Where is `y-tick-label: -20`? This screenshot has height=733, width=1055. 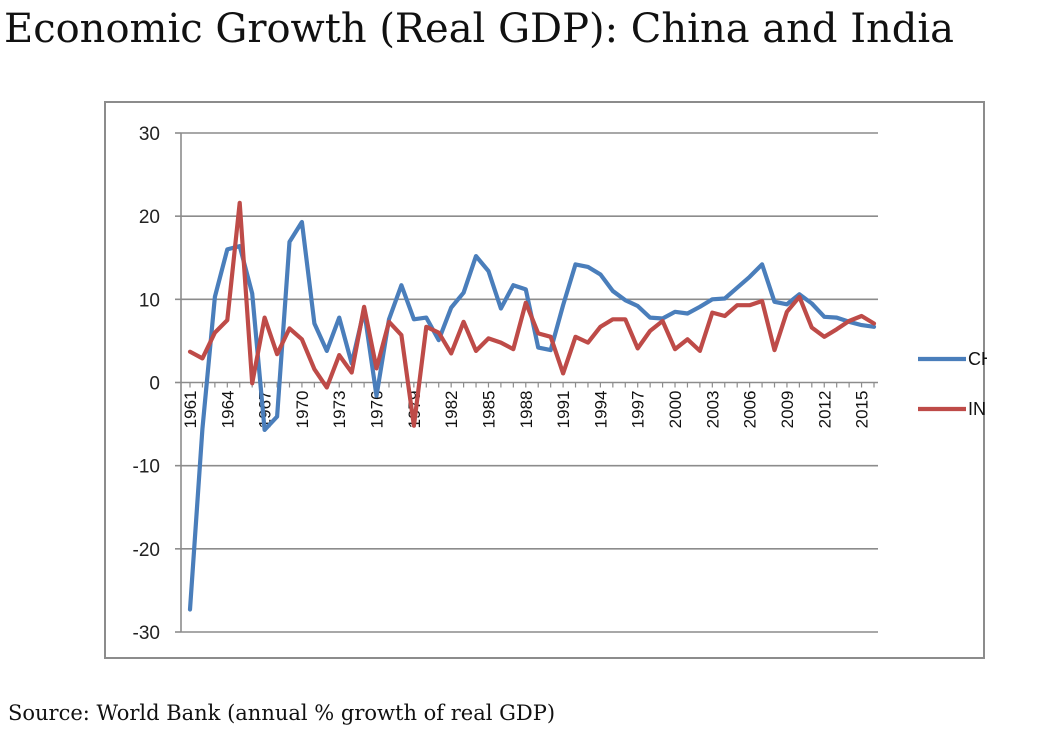
y-tick-label: -20 is located at coordinates (146, 550).